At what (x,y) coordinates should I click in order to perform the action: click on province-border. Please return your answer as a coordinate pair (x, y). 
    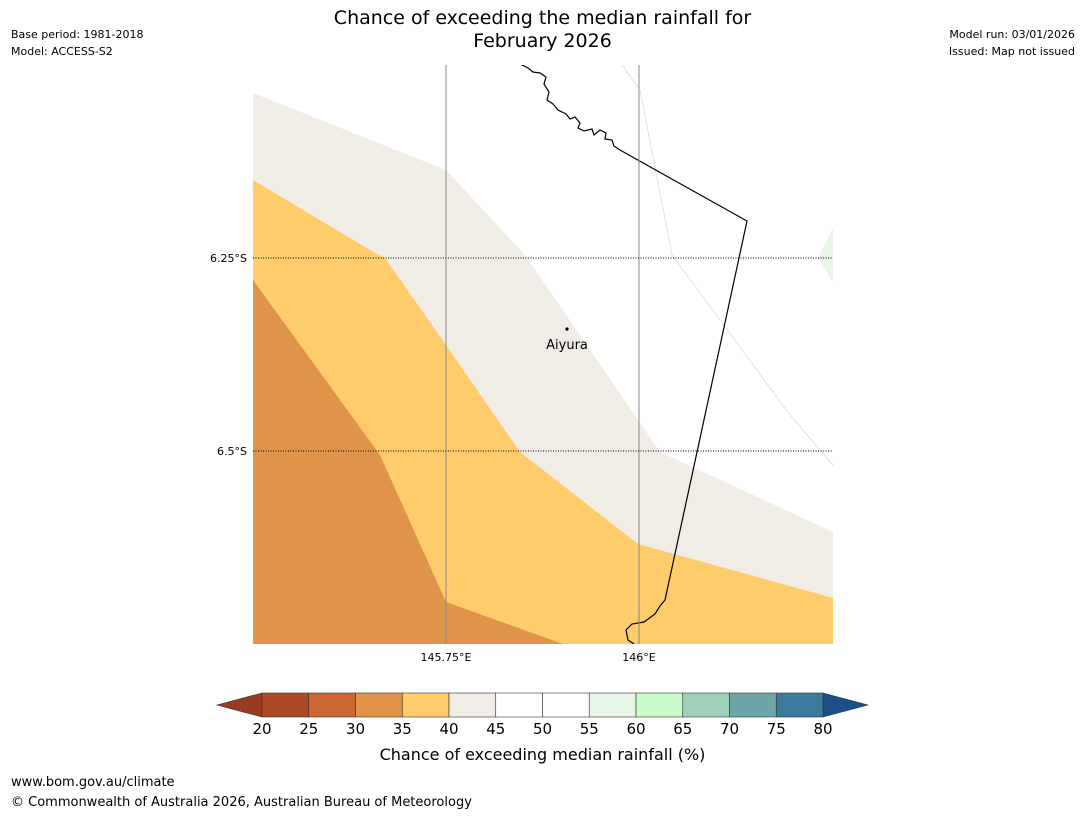
    Looking at the image, I should click on (634, 354).